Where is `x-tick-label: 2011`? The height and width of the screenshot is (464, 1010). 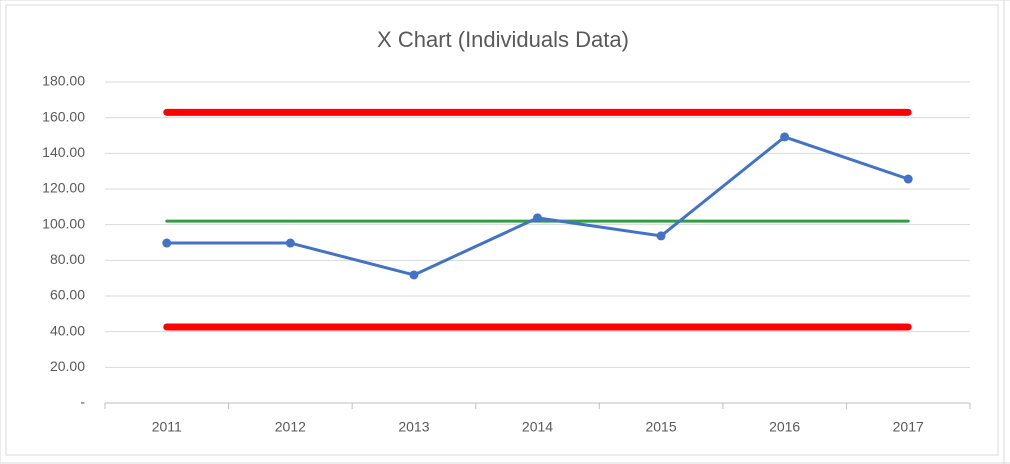
x-tick-label: 2011 is located at coordinates (167, 427).